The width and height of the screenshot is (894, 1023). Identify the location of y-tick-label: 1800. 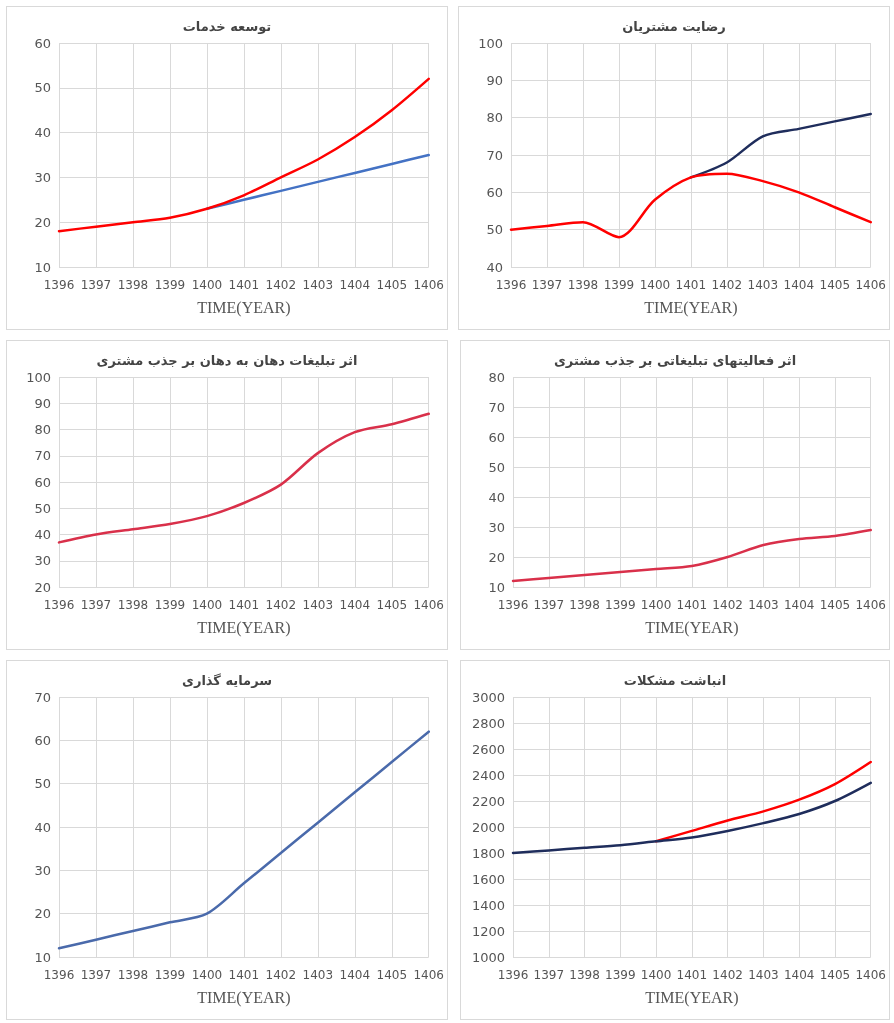
(488, 853).